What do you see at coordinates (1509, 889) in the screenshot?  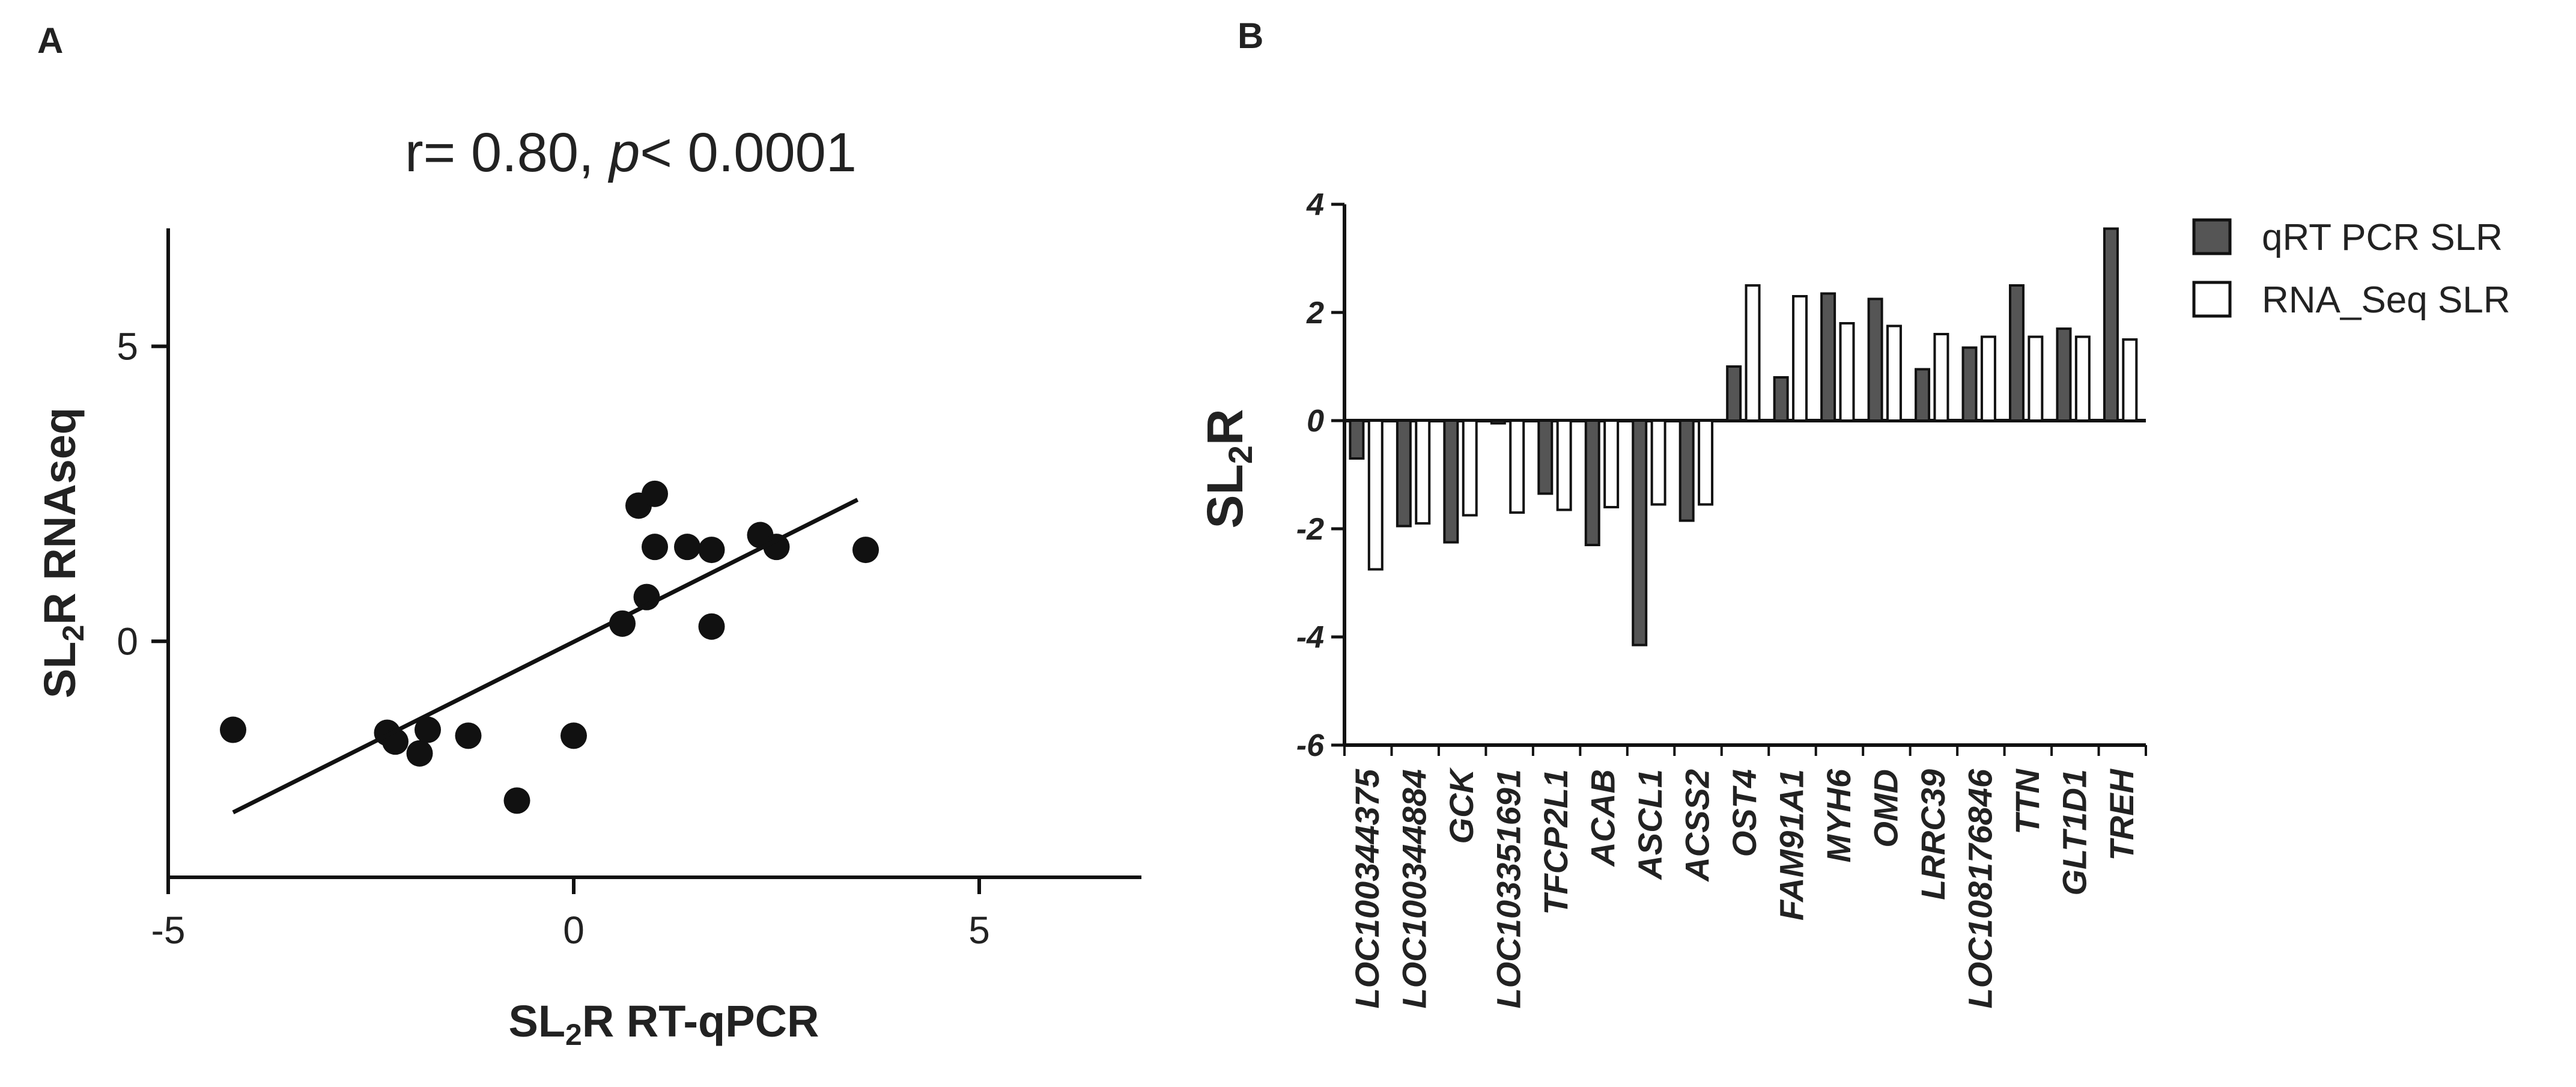 I see `bar-category-label: LOC103351691` at bounding box center [1509, 889].